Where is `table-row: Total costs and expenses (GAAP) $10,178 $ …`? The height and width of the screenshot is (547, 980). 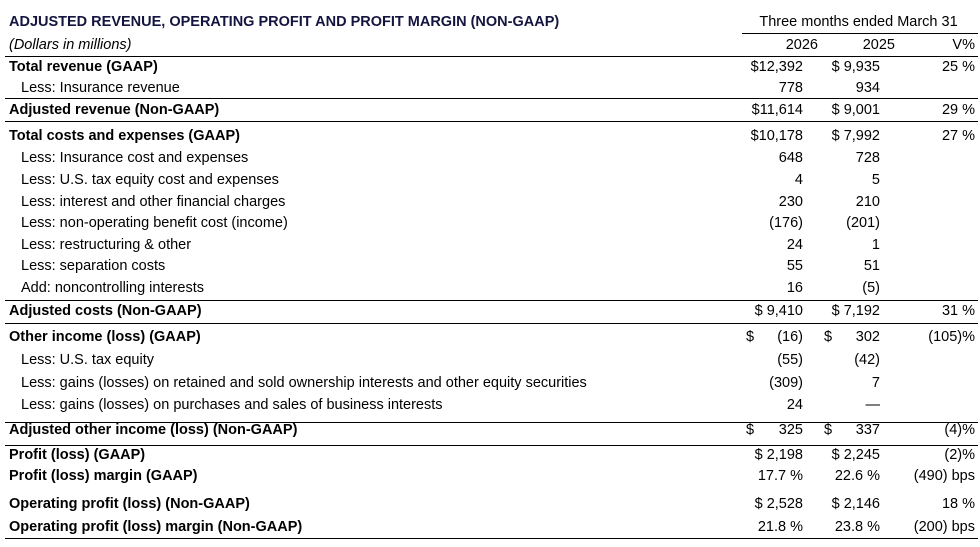
table-row: Total costs and expenses (GAAP) $10,178 $ … is located at coordinates (490, 136).